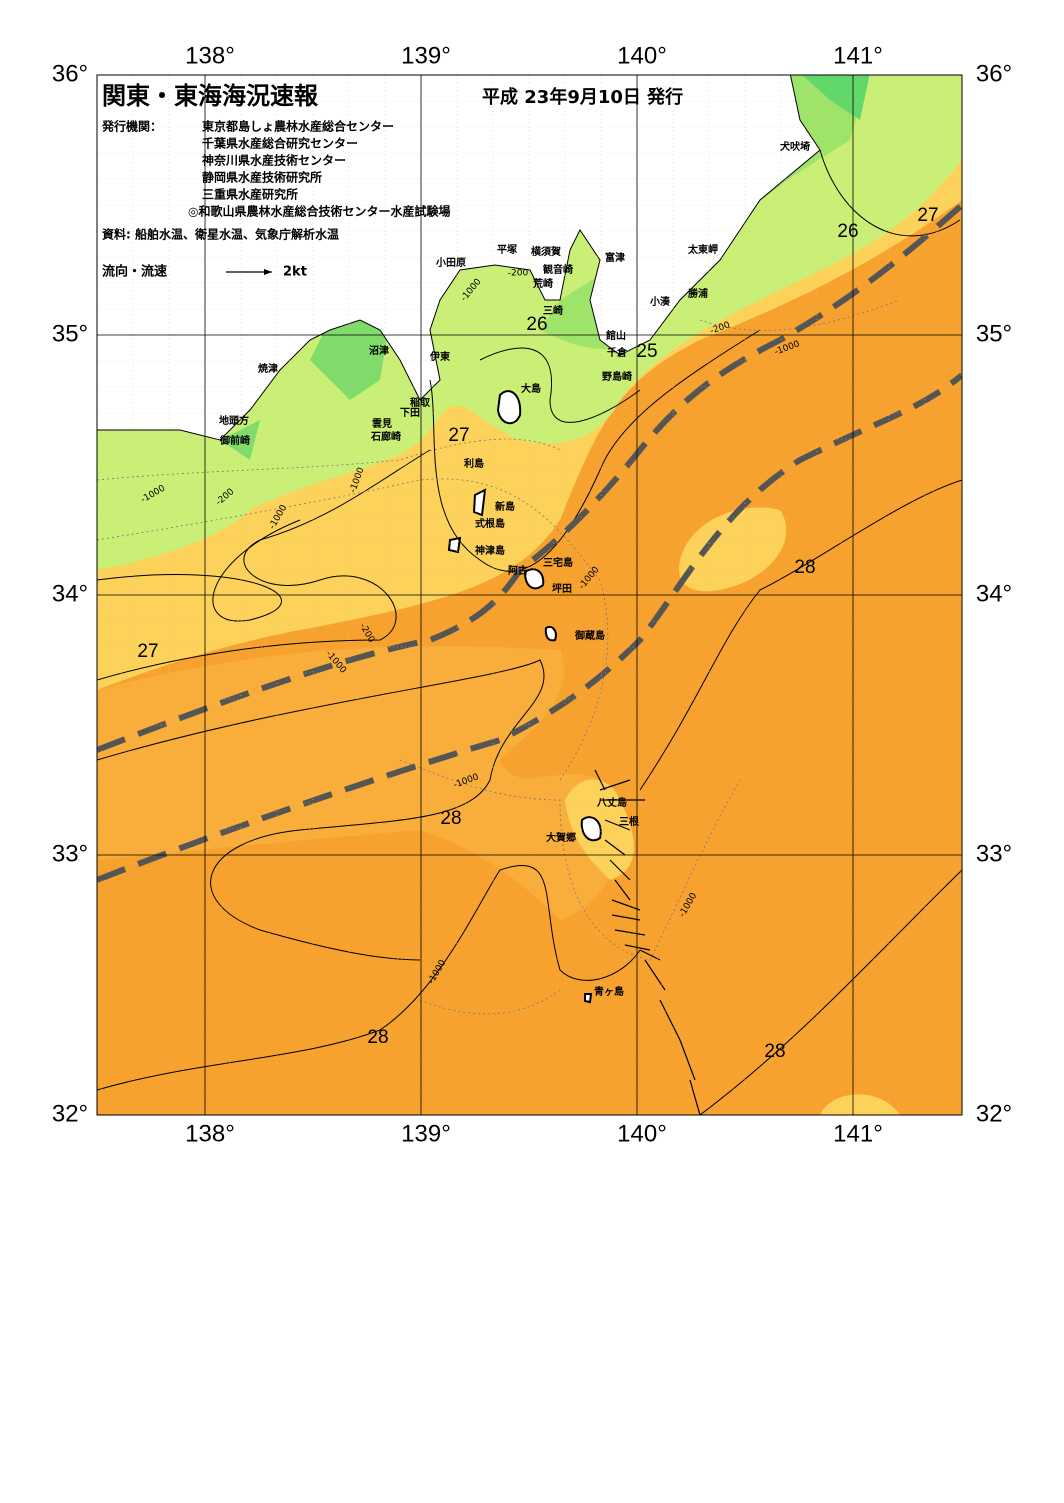 This screenshot has width=1064, height=1503. What do you see at coordinates (518, 274) in the screenshot?
I see `depth-label: -200` at bounding box center [518, 274].